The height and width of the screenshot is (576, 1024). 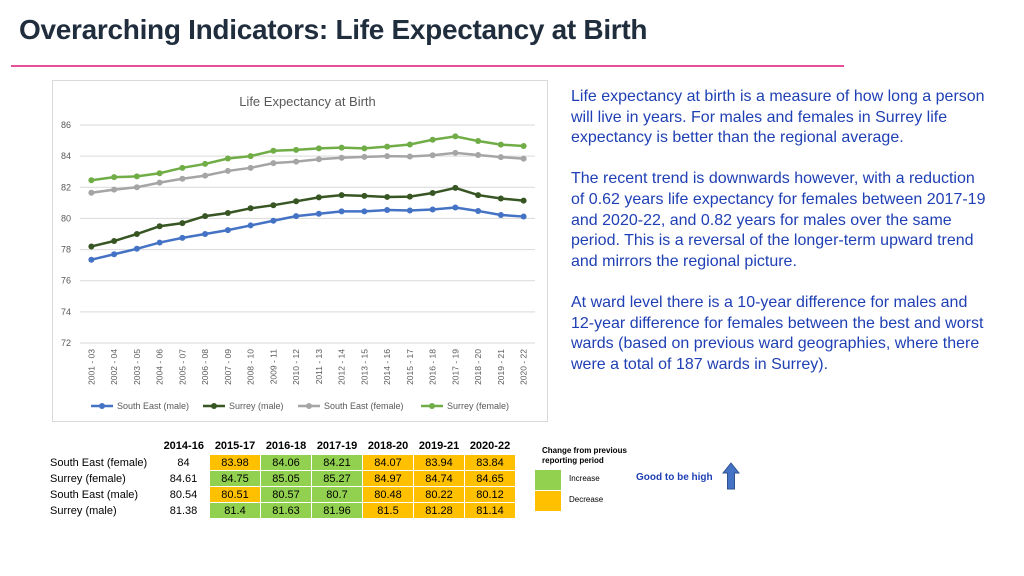 What do you see at coordinates (137, 367) in the screenshot?
I see `x-tick-label: 2003 - 05` at bounding box center [137, 367].